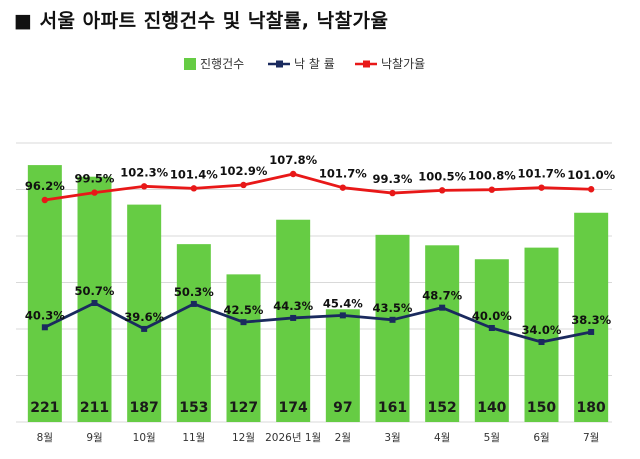 This screenshot has width=640, height=459. Describe the element at coordinates (442, 408) in the screenshot. I see `bar-value-label: 152` at that location.